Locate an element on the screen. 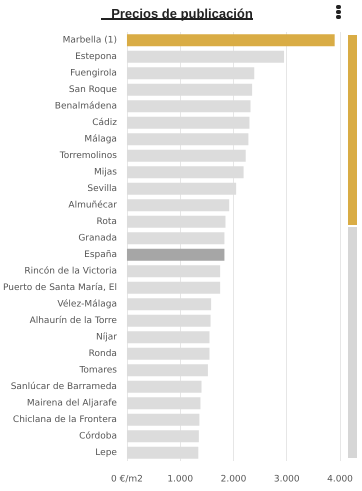 Image resolution: width=362 pixels, height=491 pixels. y-tick-label: Puerto de Santa María, El is located at coordinates (59, 287).